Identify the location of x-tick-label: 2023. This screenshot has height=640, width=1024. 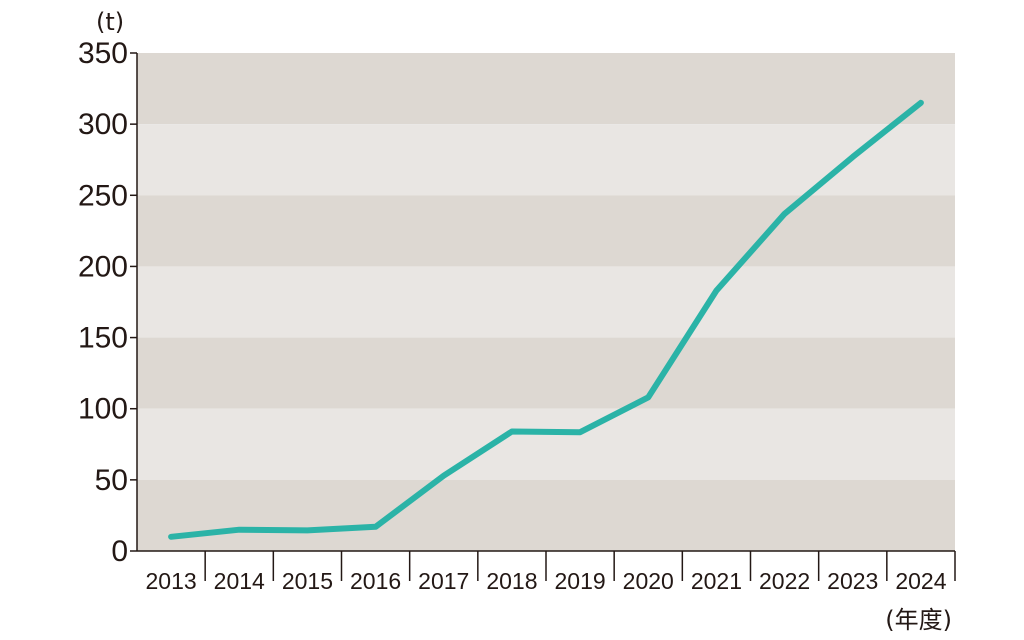
(852, 581).